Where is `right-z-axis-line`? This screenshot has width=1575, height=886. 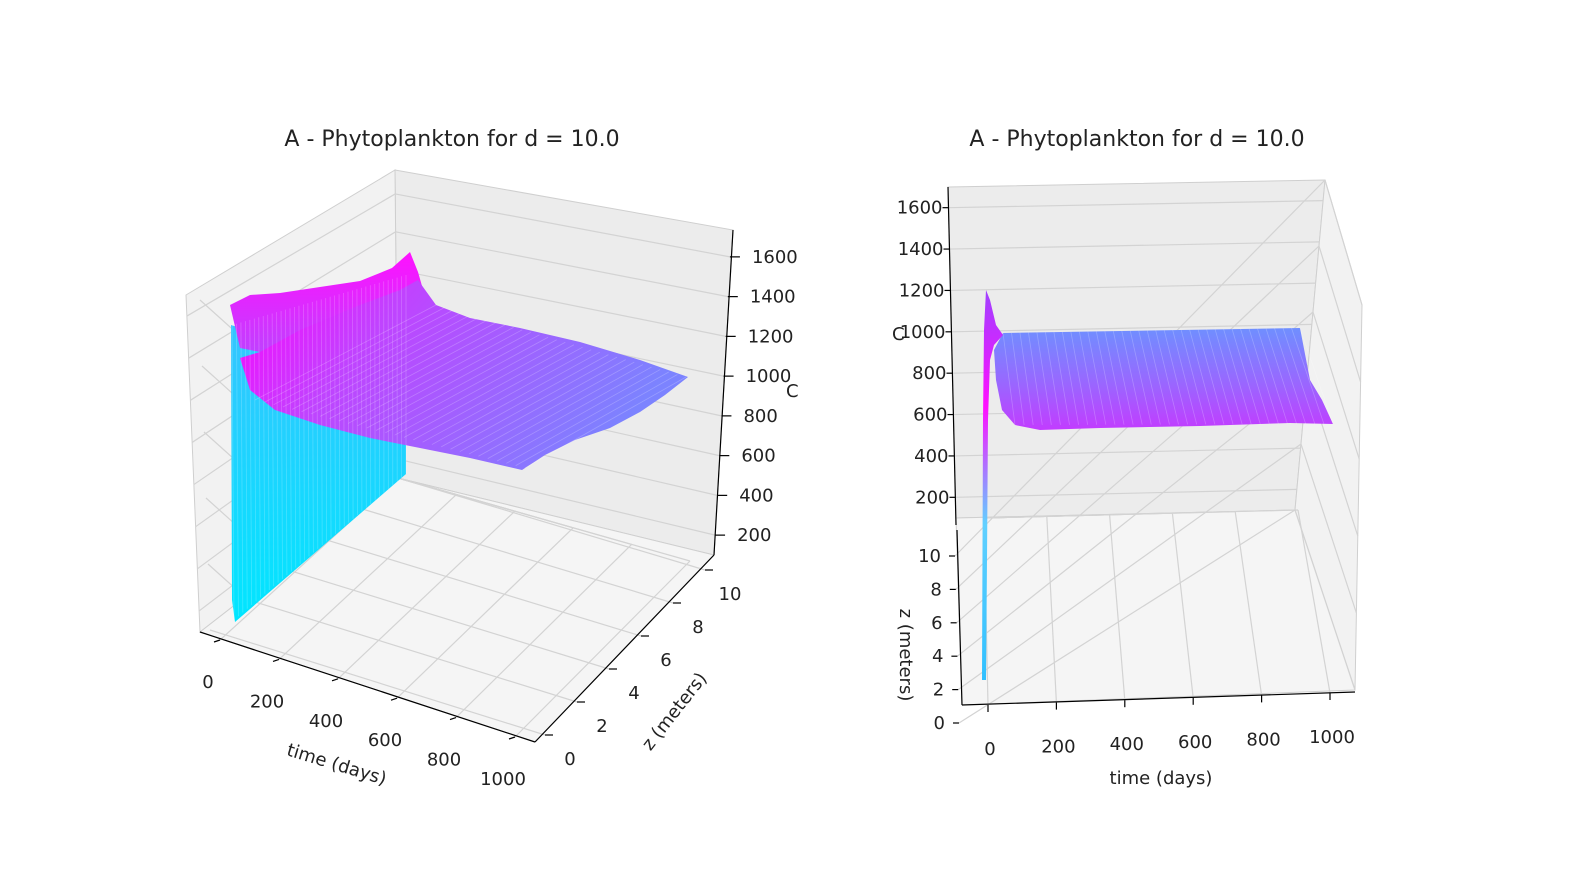
right-z-axis-line is located at coordinates (952, 356).